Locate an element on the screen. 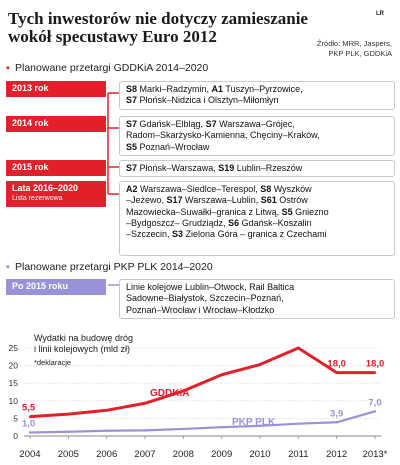  series-line-pkp-plk is located at coordinates (202, 422).